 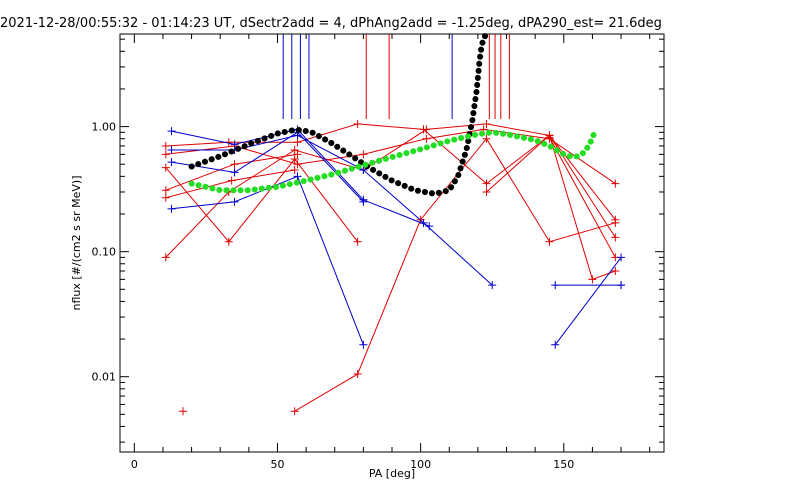 I want to click on x-axis-label: PA [deg], so click(x=392, y=473).